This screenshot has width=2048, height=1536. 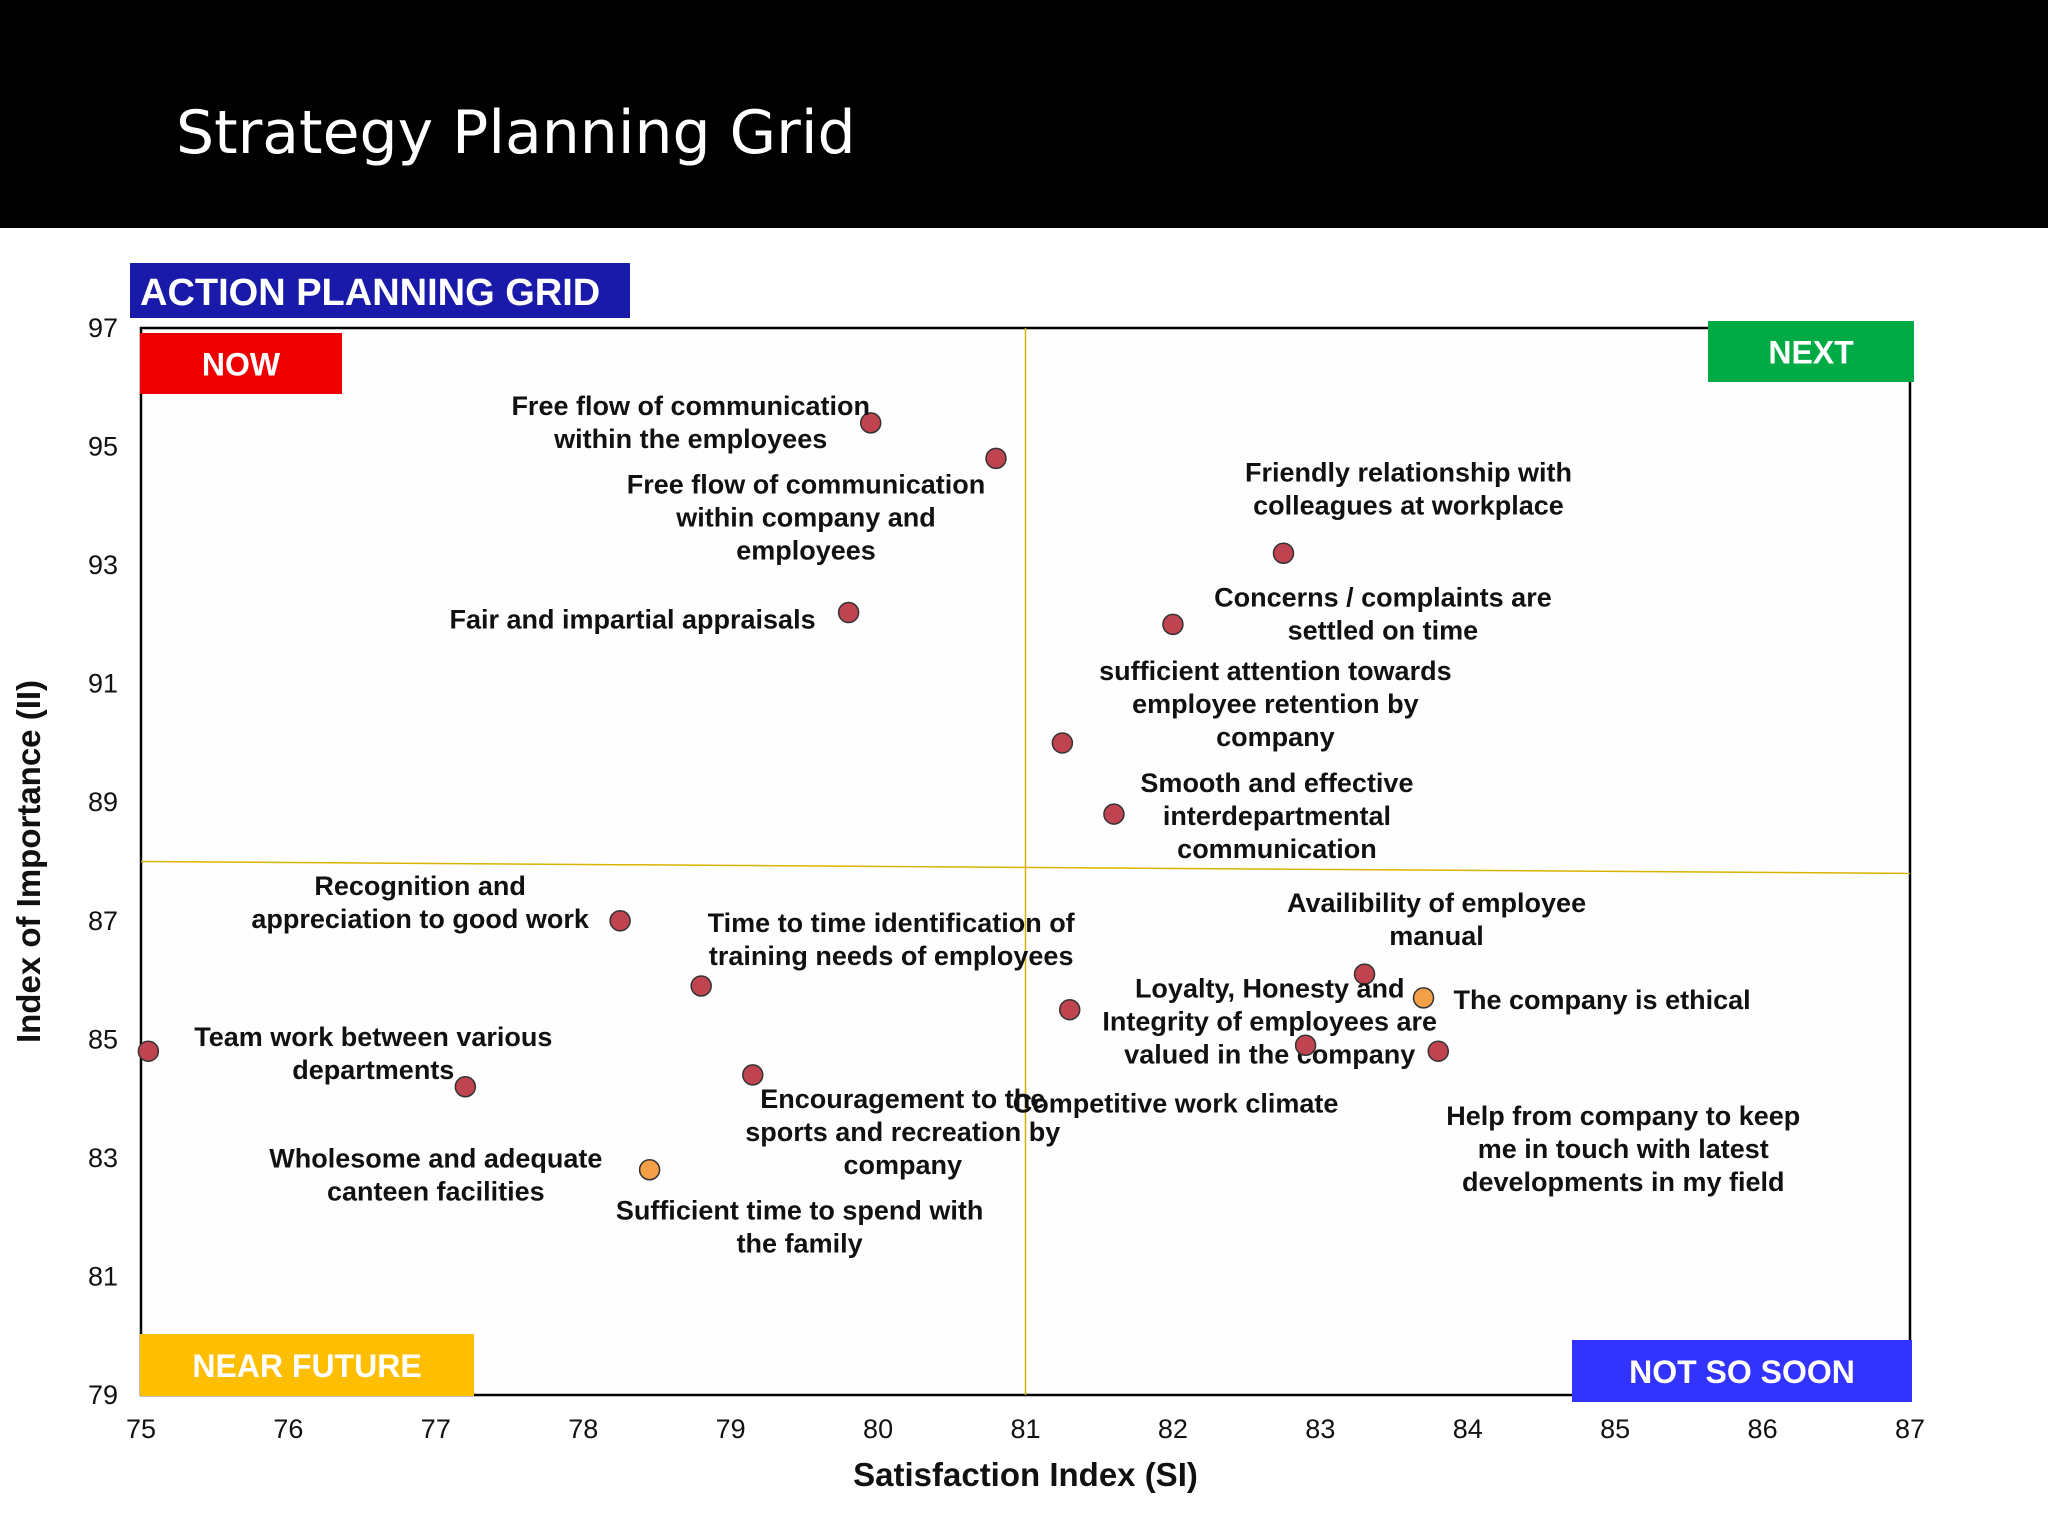 I want to click on x-tick-label: 86, so click(x=1763, y=1429).